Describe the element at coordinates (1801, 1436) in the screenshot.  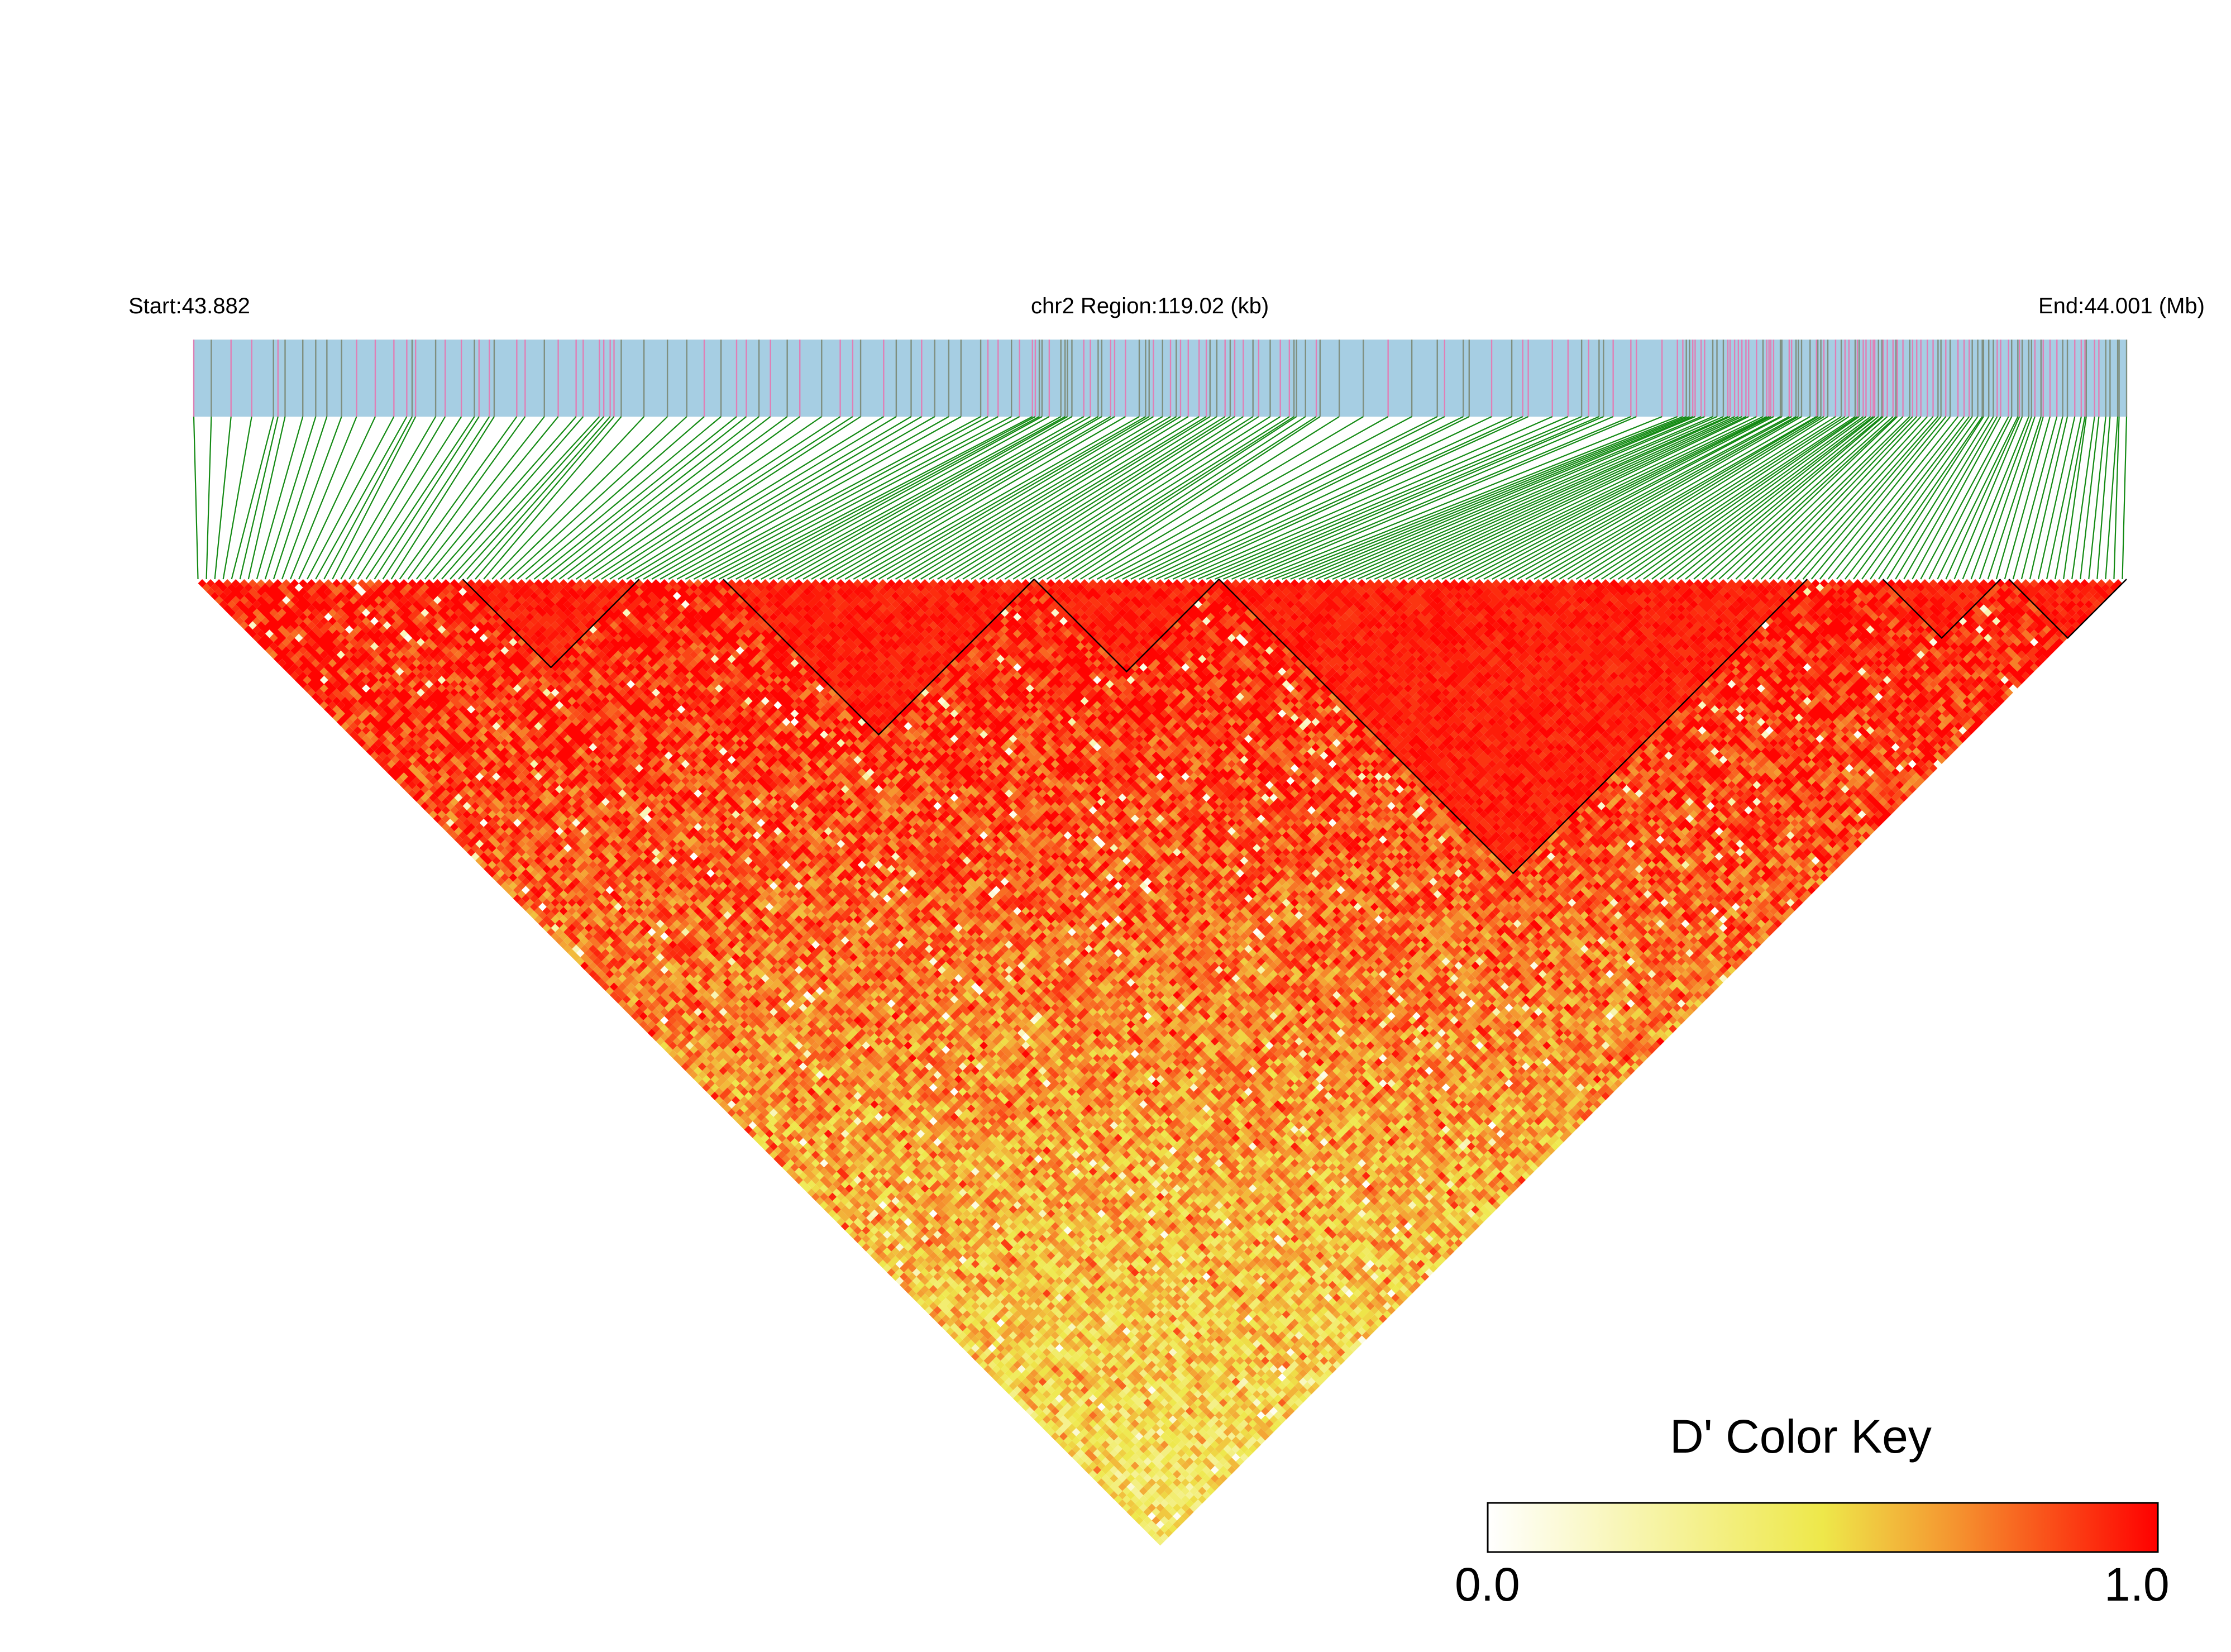
I see `color-key-title: D' Color Key` at that location.